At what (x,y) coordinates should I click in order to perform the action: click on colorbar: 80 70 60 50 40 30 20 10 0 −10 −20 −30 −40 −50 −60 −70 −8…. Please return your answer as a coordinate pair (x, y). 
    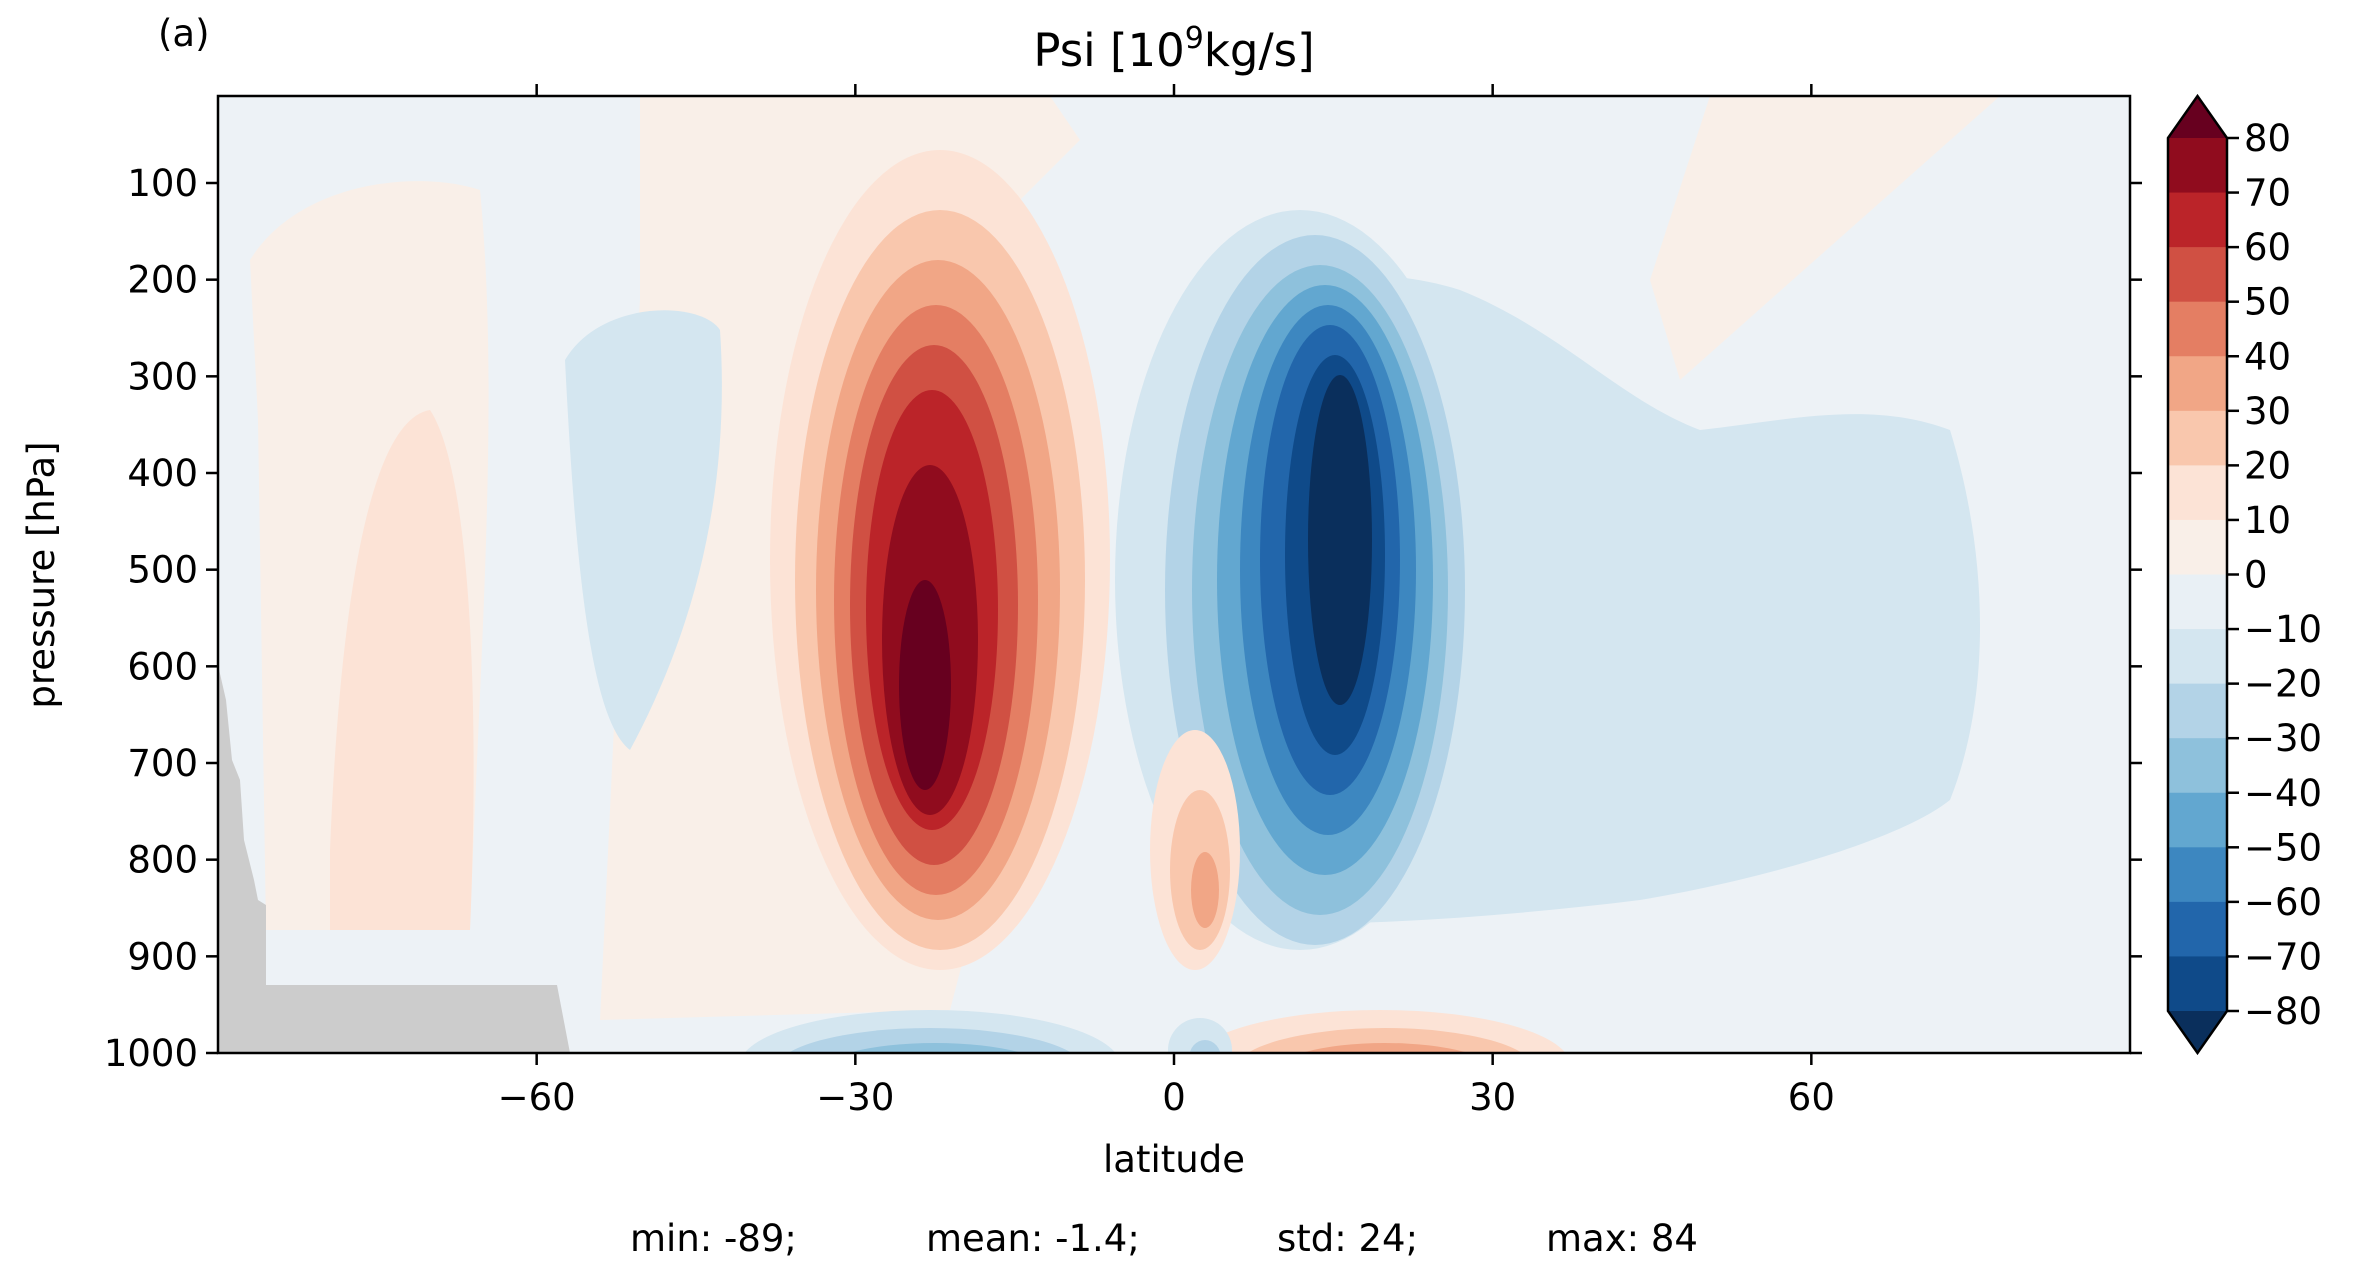
    Looking at the image, I should click on (2244, 574).